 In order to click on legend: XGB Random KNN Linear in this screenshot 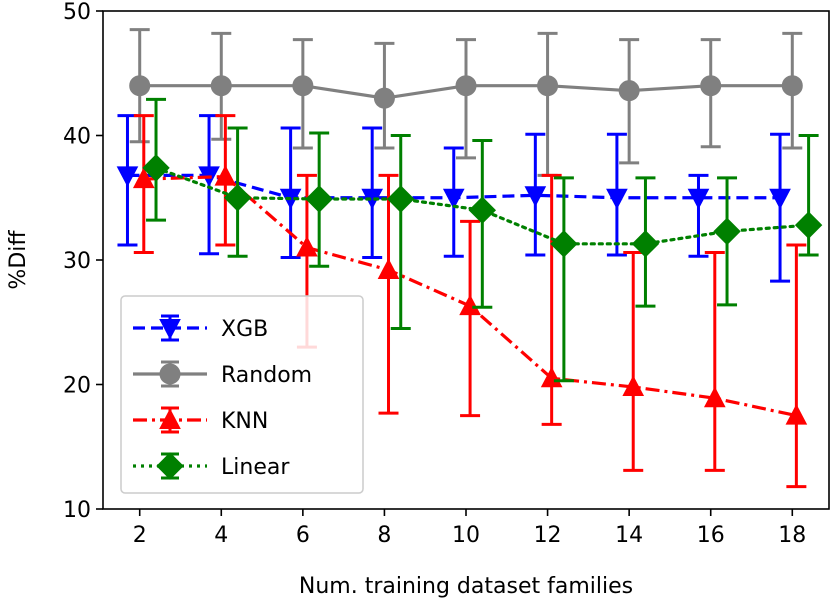, I will do `click(242, 394)`.